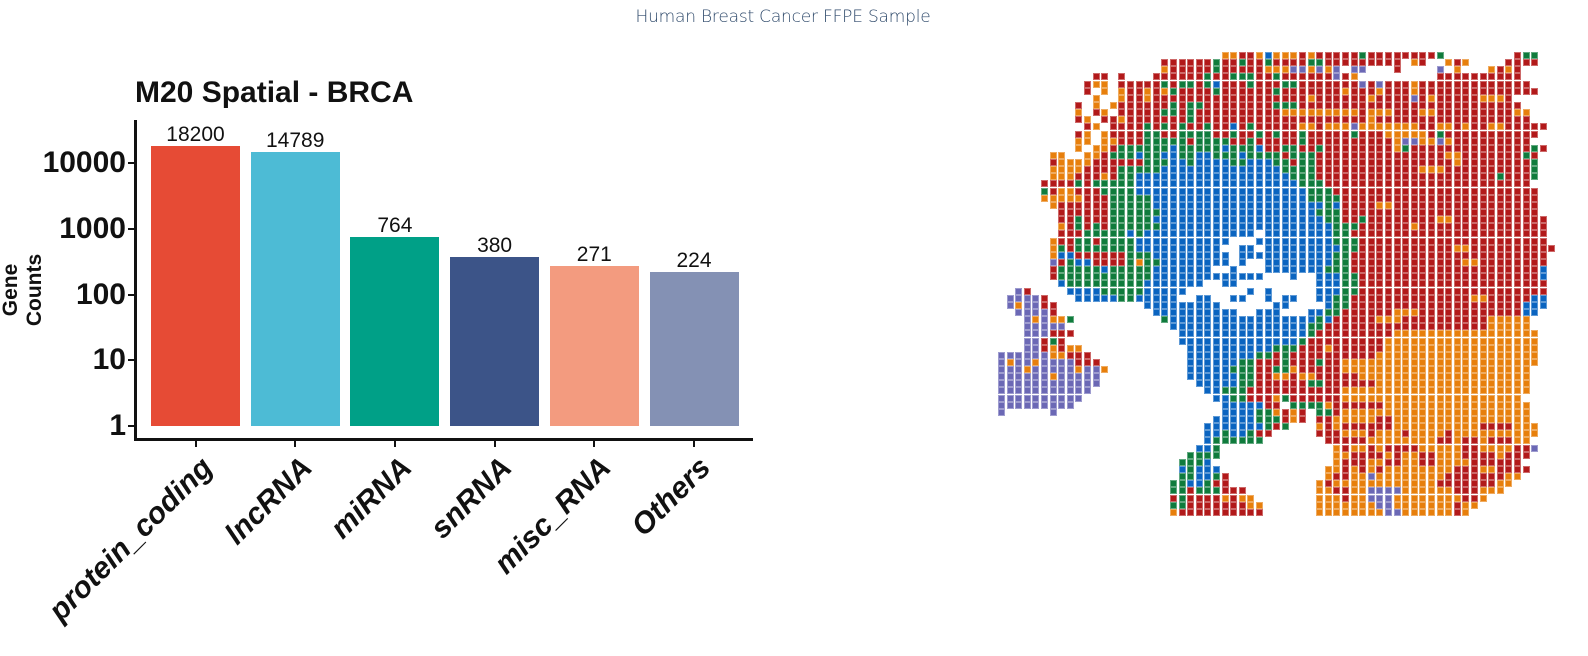 Image resolution: width=1588 pixels, height=656 pixels. I want to click on x-tick, so click(594, 444).